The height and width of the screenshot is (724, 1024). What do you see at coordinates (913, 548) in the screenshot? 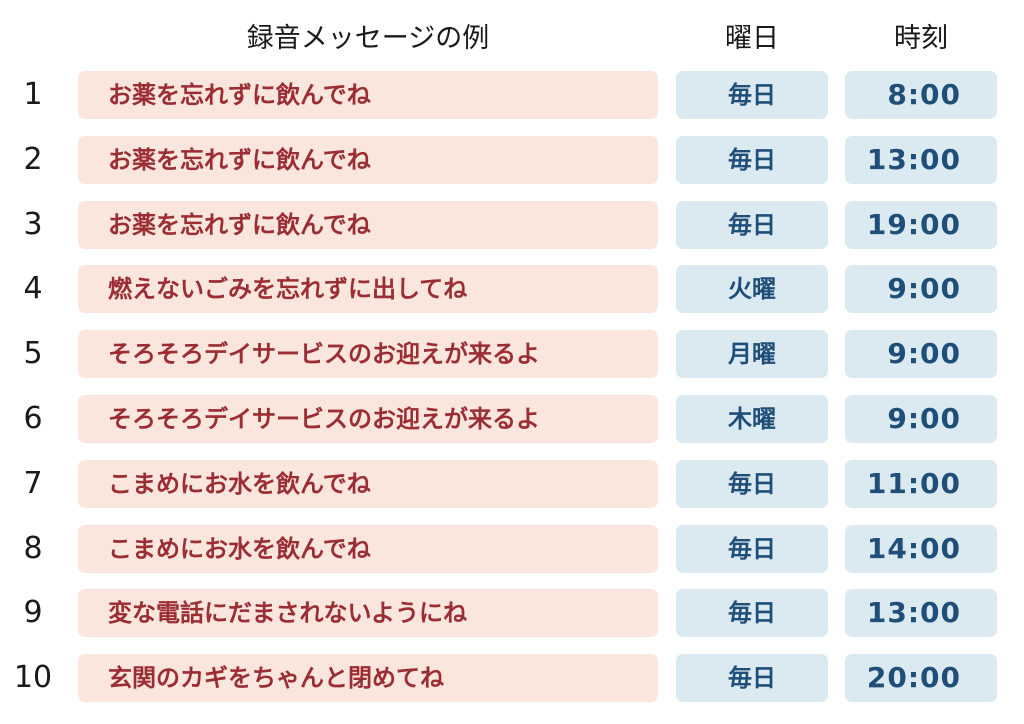
I see `time-text: 14:00` at bounding box center [913, 548].